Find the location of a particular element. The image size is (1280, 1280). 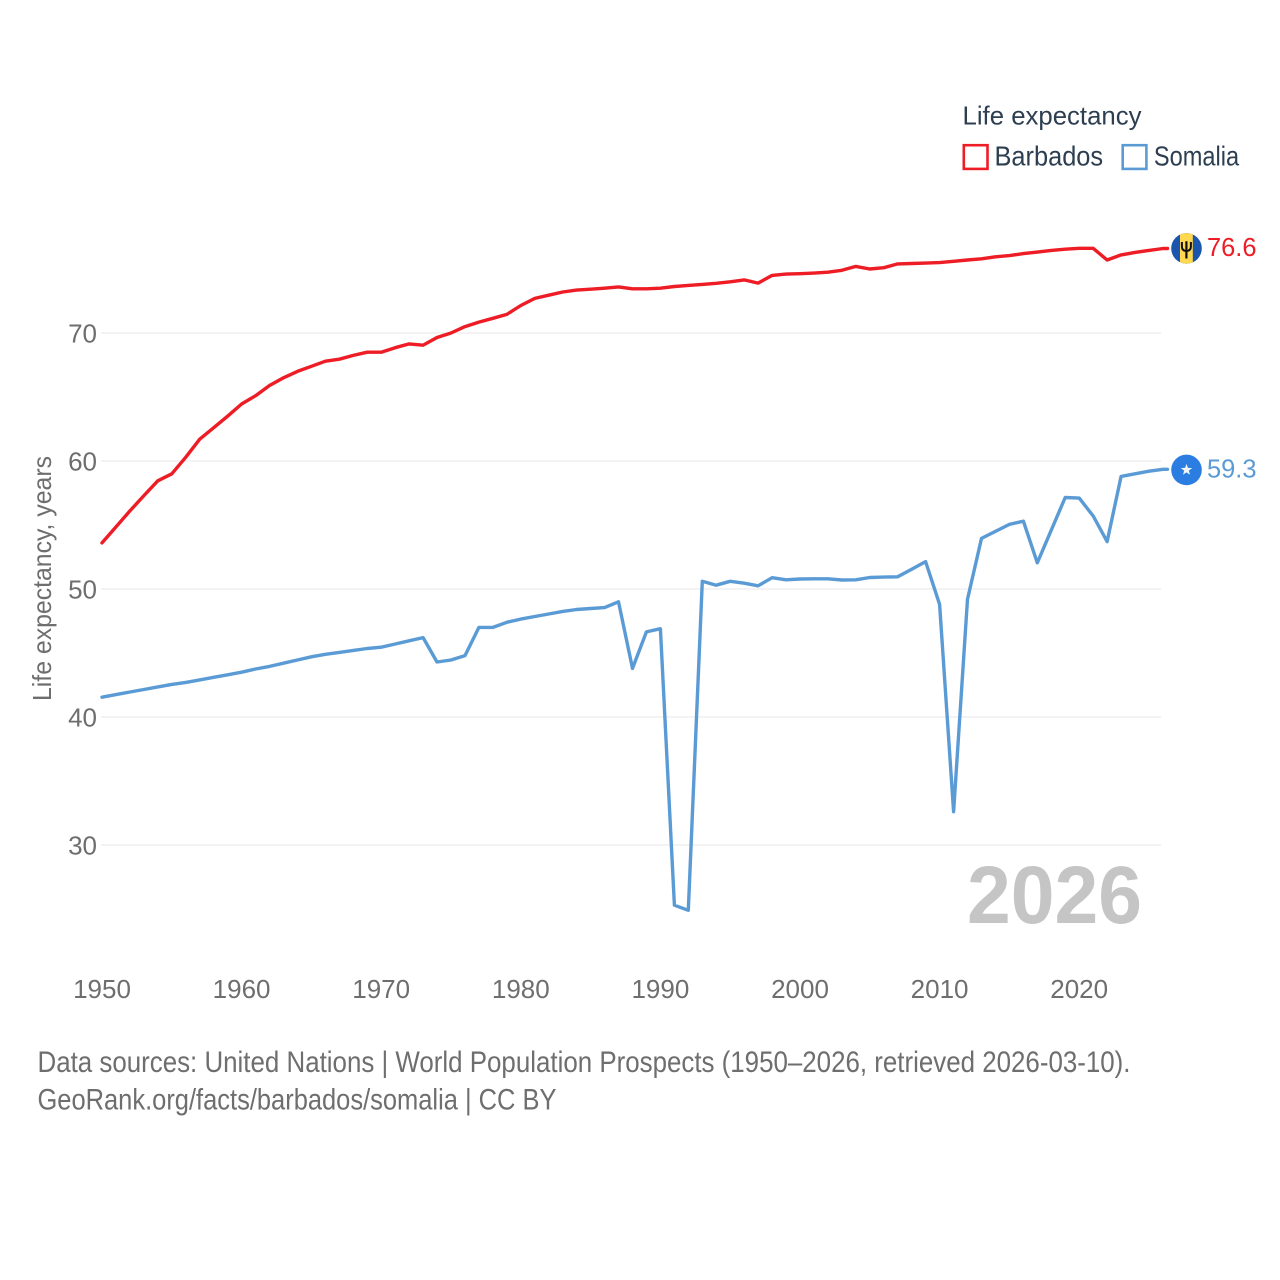

svg-text: 59.3 is located at coordinates (1232, 469).